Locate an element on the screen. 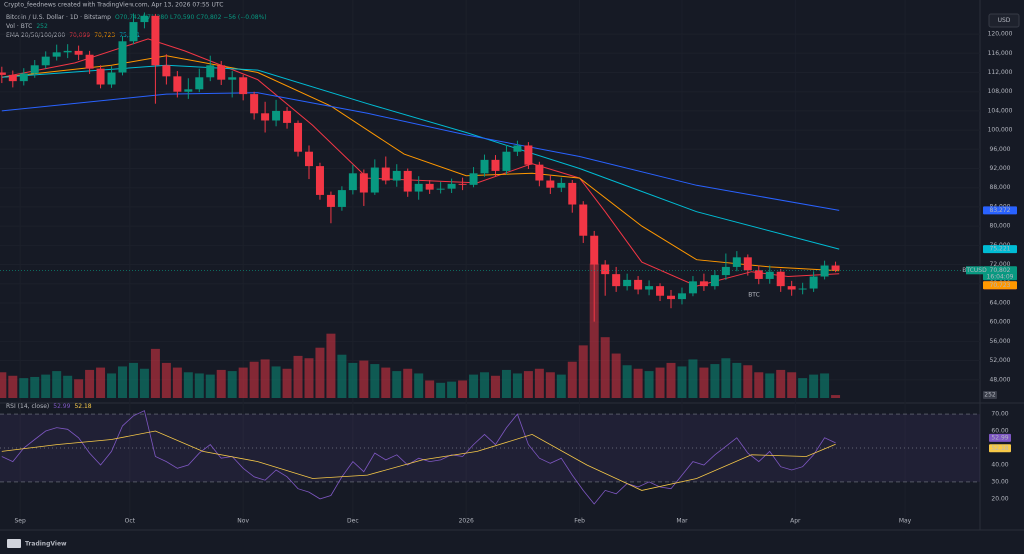  y-tick-label: 52,000 is located at coordinates (1000, 360).